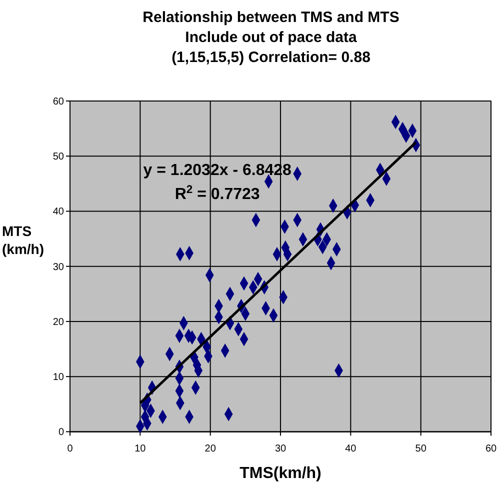  Describe the element at coordinates (23, 240) in the screenshot. I see `y-axis-title: MTS (km/h)` at that location.